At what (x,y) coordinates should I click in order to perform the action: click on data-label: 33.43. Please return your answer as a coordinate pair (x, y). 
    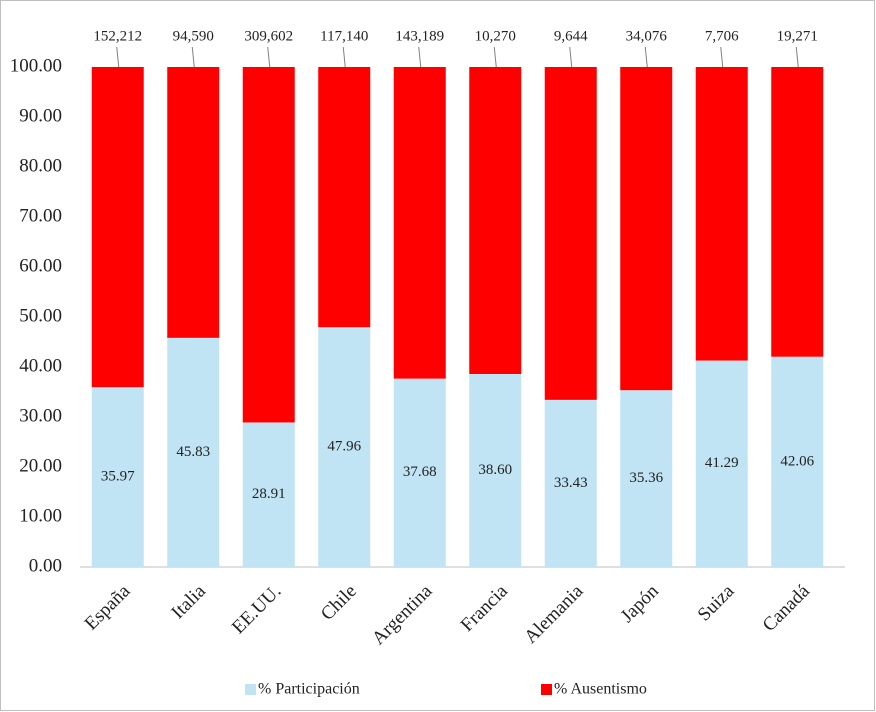
    Looking at the image, I should click on (571, 483).